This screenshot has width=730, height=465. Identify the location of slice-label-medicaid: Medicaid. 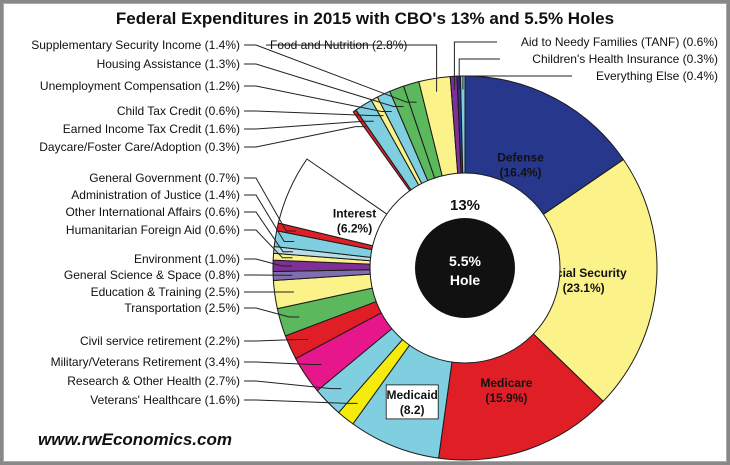
(412, 395).